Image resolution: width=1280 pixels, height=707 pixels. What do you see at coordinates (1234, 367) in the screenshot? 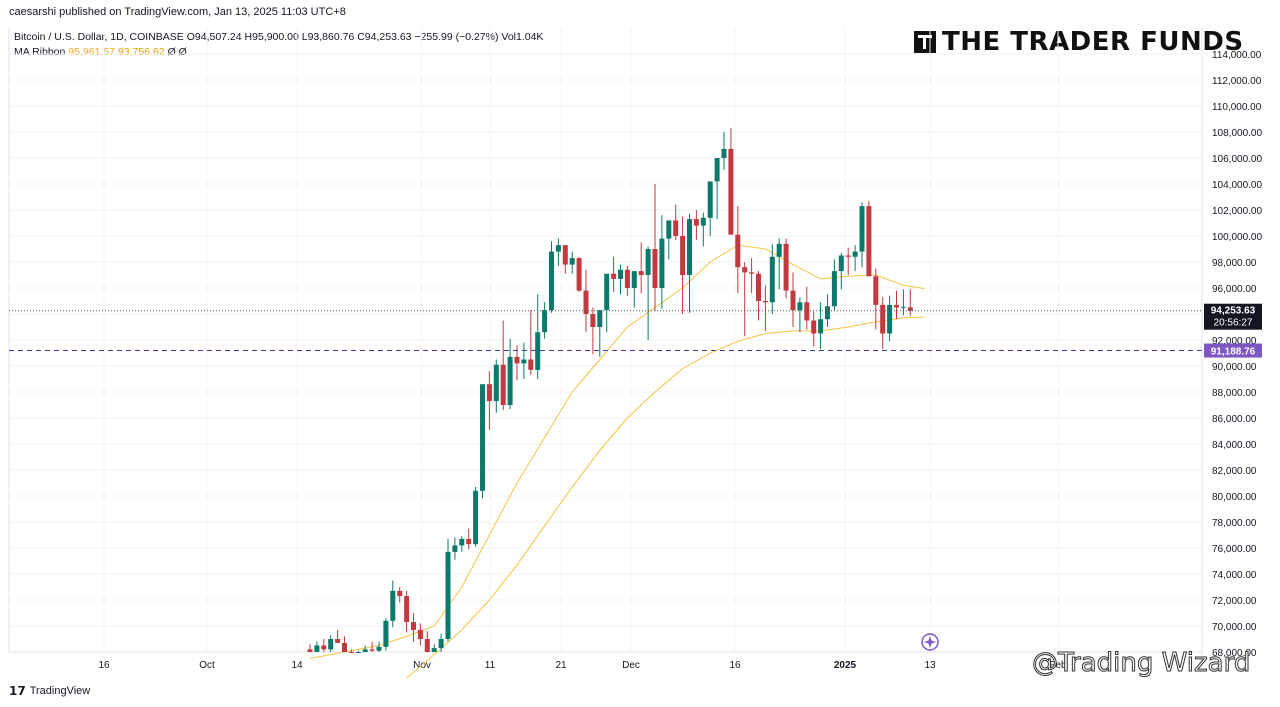
I see `y-tick-label: 90,000.00` at bounding box center [1234, 367].